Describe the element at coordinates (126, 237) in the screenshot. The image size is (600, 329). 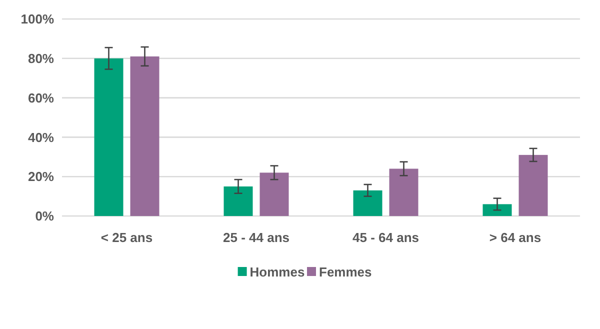
I see `x-tick-label: < 25 ans` at that location.